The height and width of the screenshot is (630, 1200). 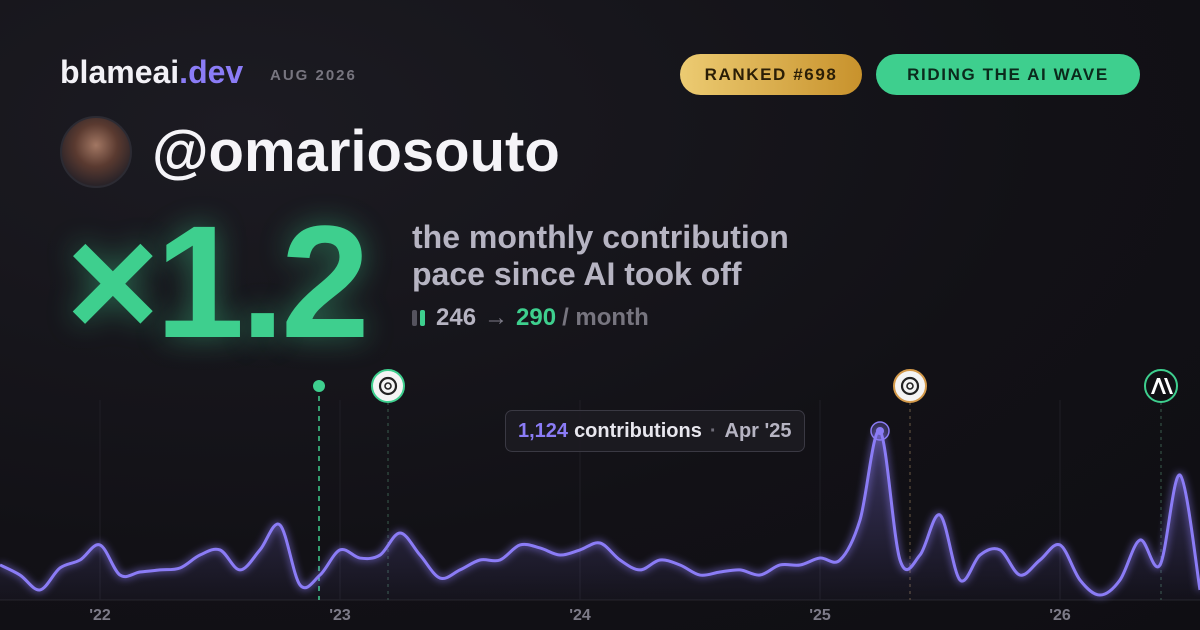 I want to click on tooltip: 1,124 contributions · Apr '25, so click(x=655, y=431).